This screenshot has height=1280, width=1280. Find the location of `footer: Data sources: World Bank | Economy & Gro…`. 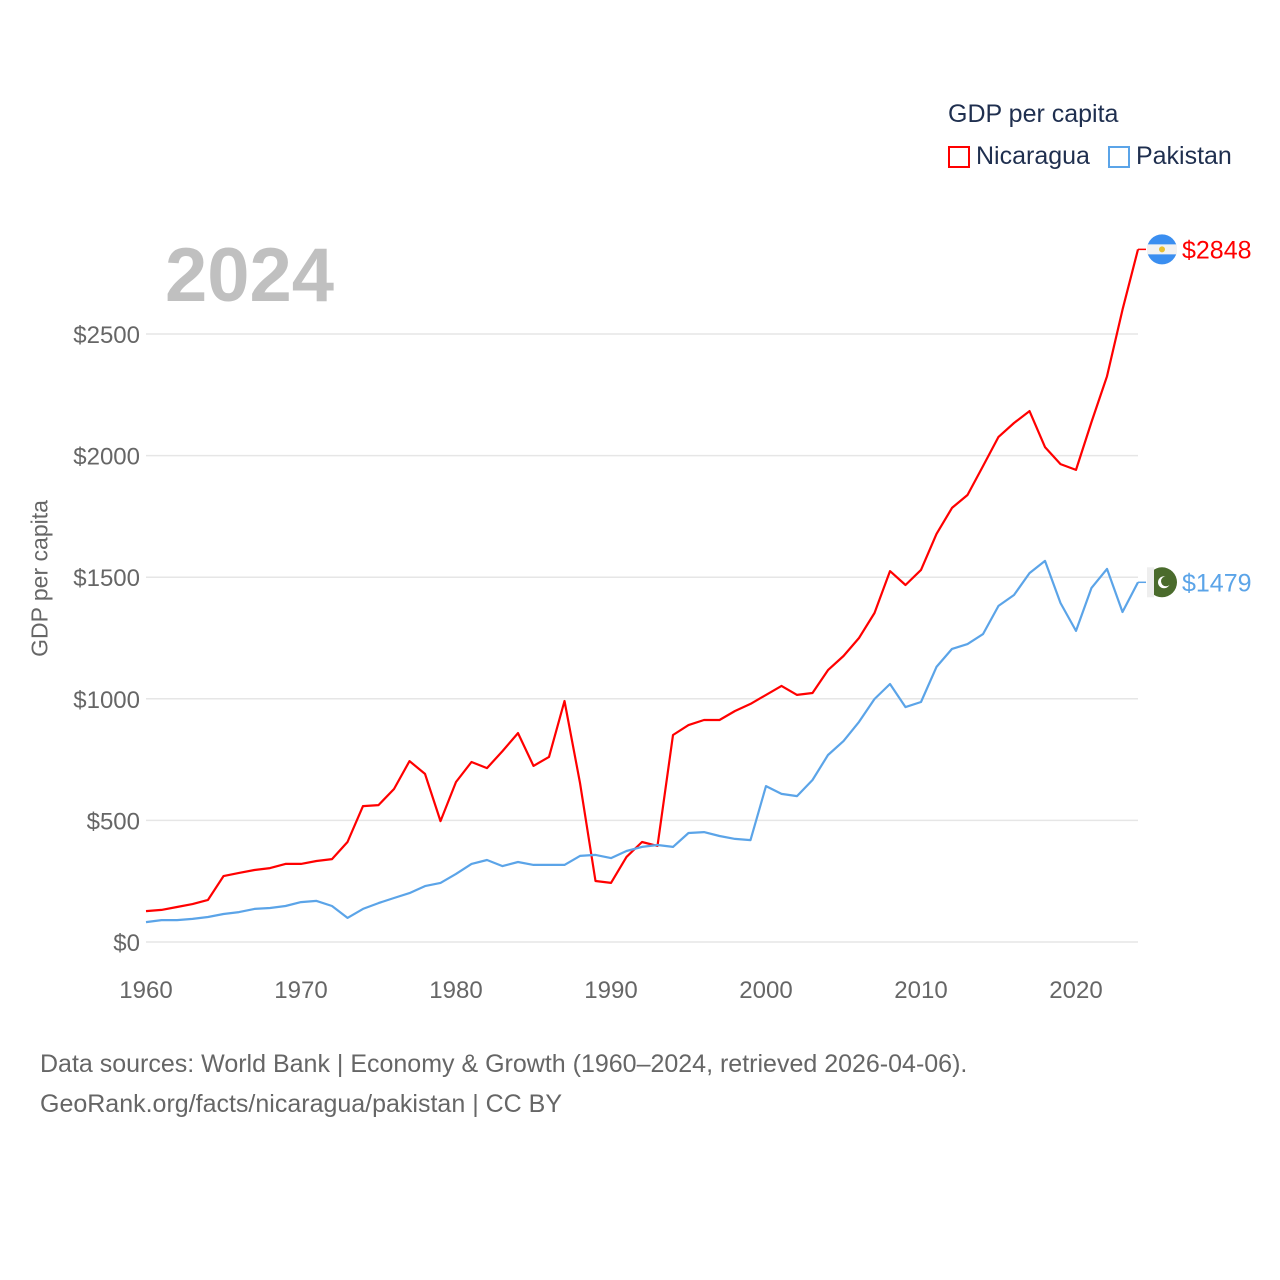

footer: Data sources: World Bank | Economy & Gro… is located at coordinates (503, 1084).